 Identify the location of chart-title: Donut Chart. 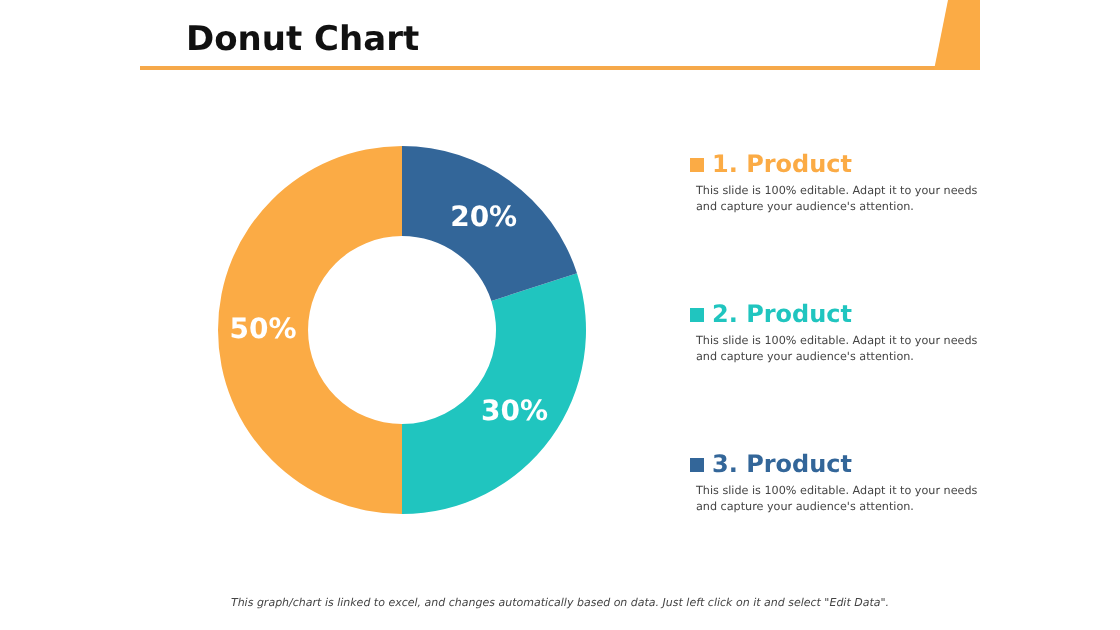
(303, 40).